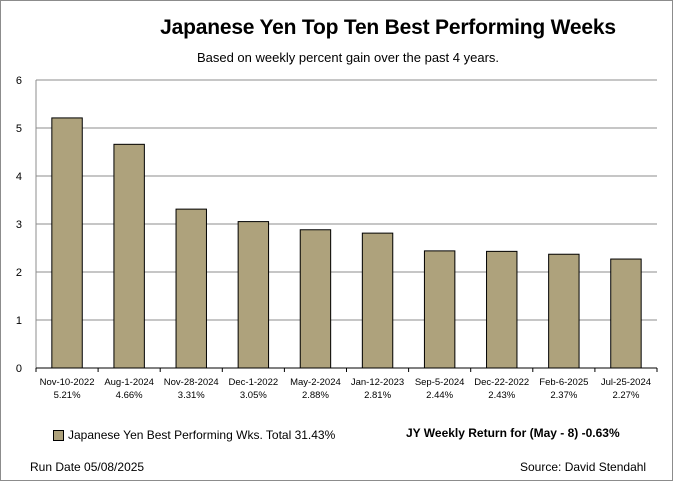  What do you see at coordinates (501, 395) in the screenshot?
I see `data-label: 2.43%` at bounding box center [501, 395].